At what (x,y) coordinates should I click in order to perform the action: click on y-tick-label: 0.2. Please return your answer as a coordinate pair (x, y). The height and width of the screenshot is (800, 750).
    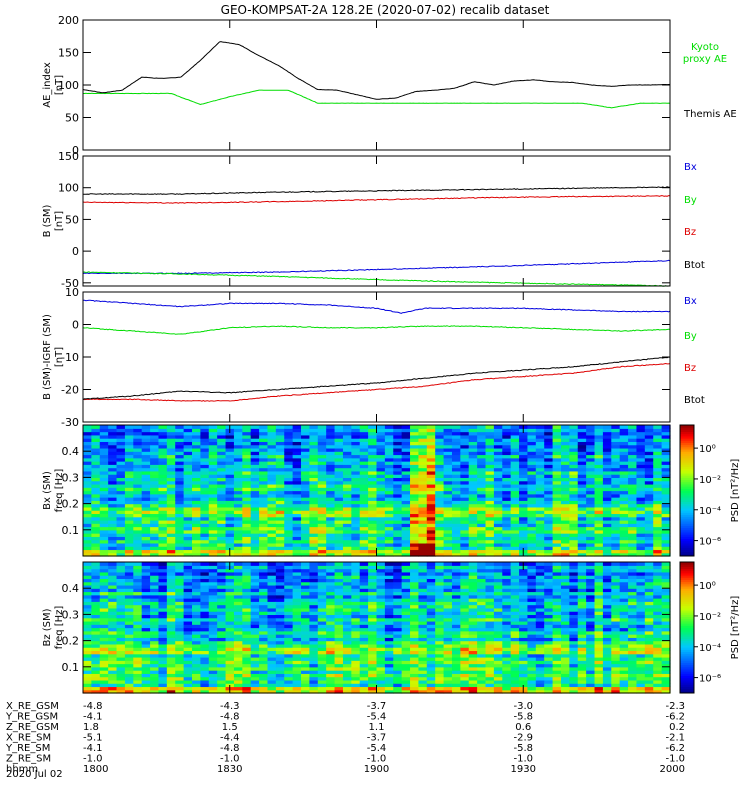
    Looking at the image, I should click on (71, 504).